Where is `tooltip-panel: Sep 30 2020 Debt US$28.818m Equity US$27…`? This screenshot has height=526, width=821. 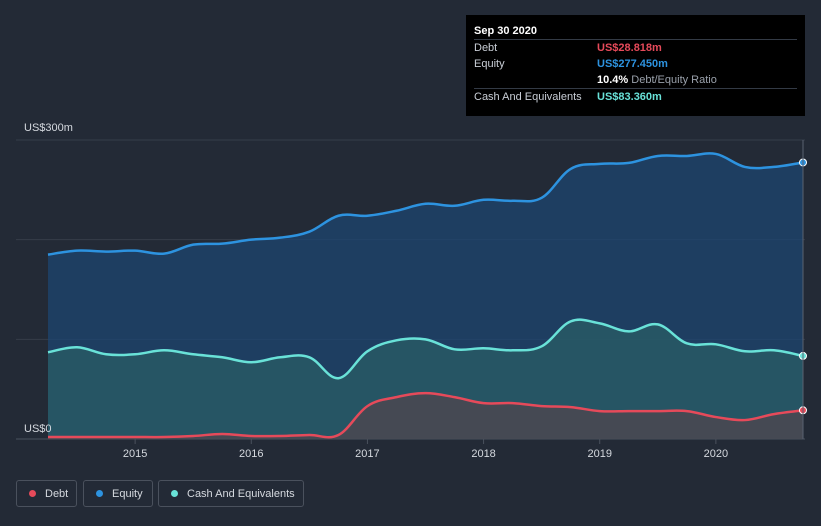 tooltip-panel: Sep 30 2020 Debt US$28.818m Equity US$27… is located at coordinates (635, 65).